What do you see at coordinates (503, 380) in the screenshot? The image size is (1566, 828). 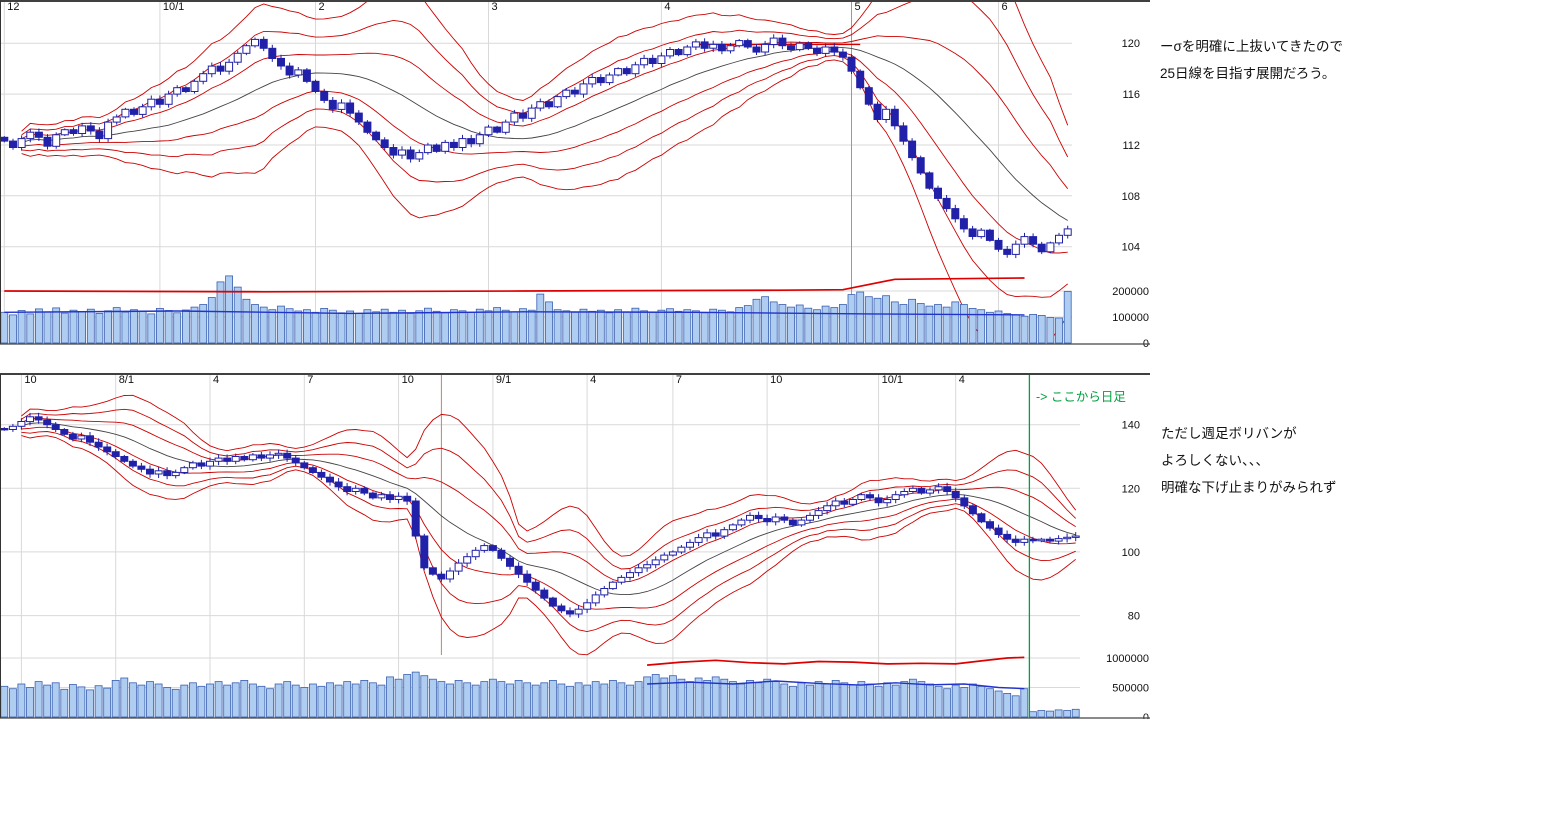 I see `svg-text: 9/1` at bounding box center [503, 380].